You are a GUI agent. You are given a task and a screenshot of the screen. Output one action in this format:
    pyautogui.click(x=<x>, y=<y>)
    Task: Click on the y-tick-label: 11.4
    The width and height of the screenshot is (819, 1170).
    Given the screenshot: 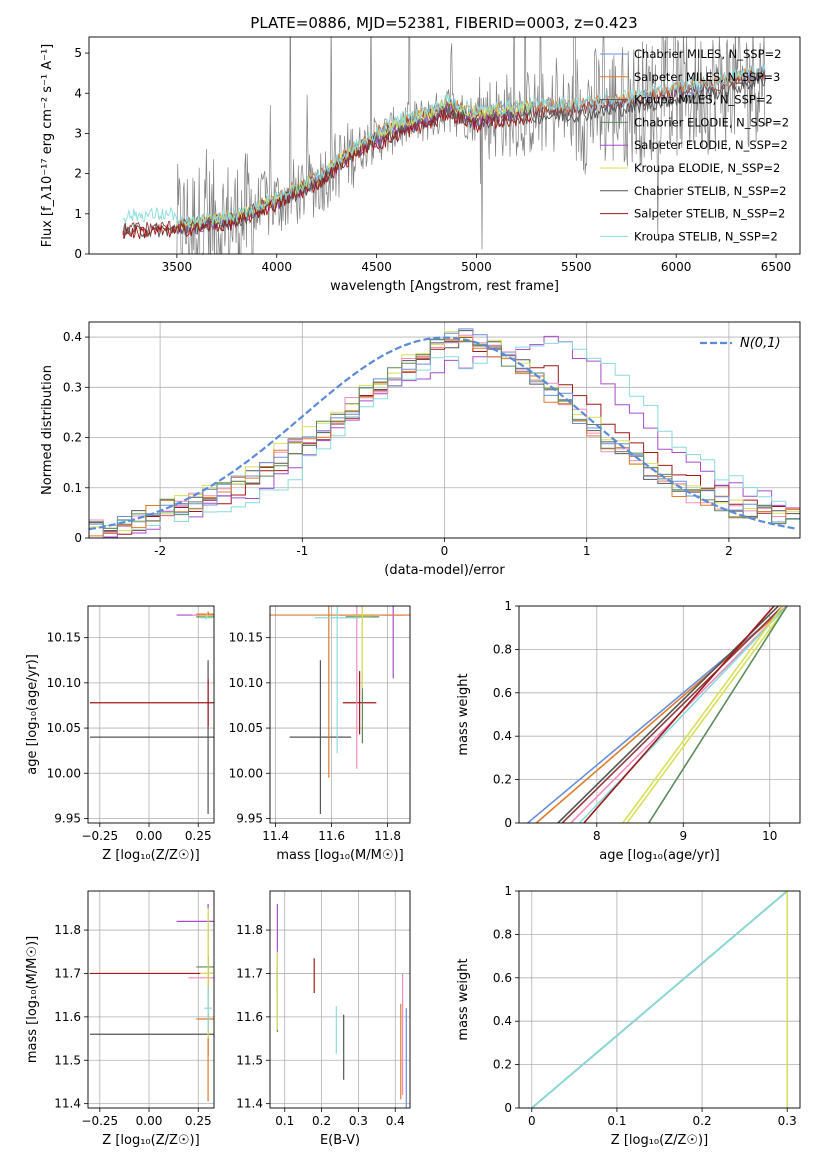 What is the action you would take?
    pyautogui.click(x=67, y=1104)
    